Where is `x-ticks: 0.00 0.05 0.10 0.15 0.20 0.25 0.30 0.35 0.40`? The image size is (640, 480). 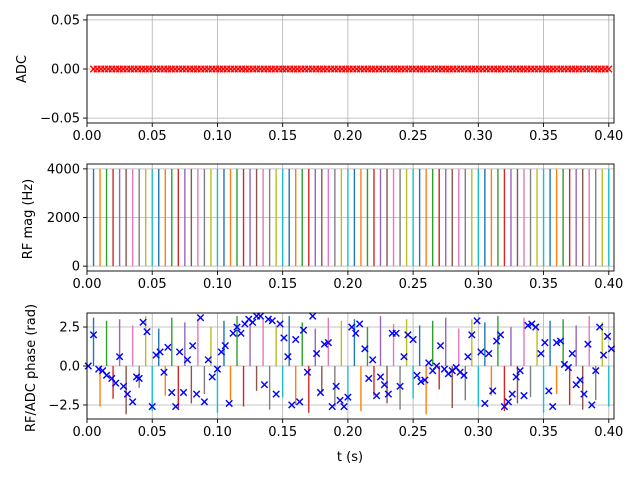 x-ticks: 0.00 0.05 0.10 0.15 0.20 0.25 0.30 0.35 0.40 is located at coordinates (348, 133).